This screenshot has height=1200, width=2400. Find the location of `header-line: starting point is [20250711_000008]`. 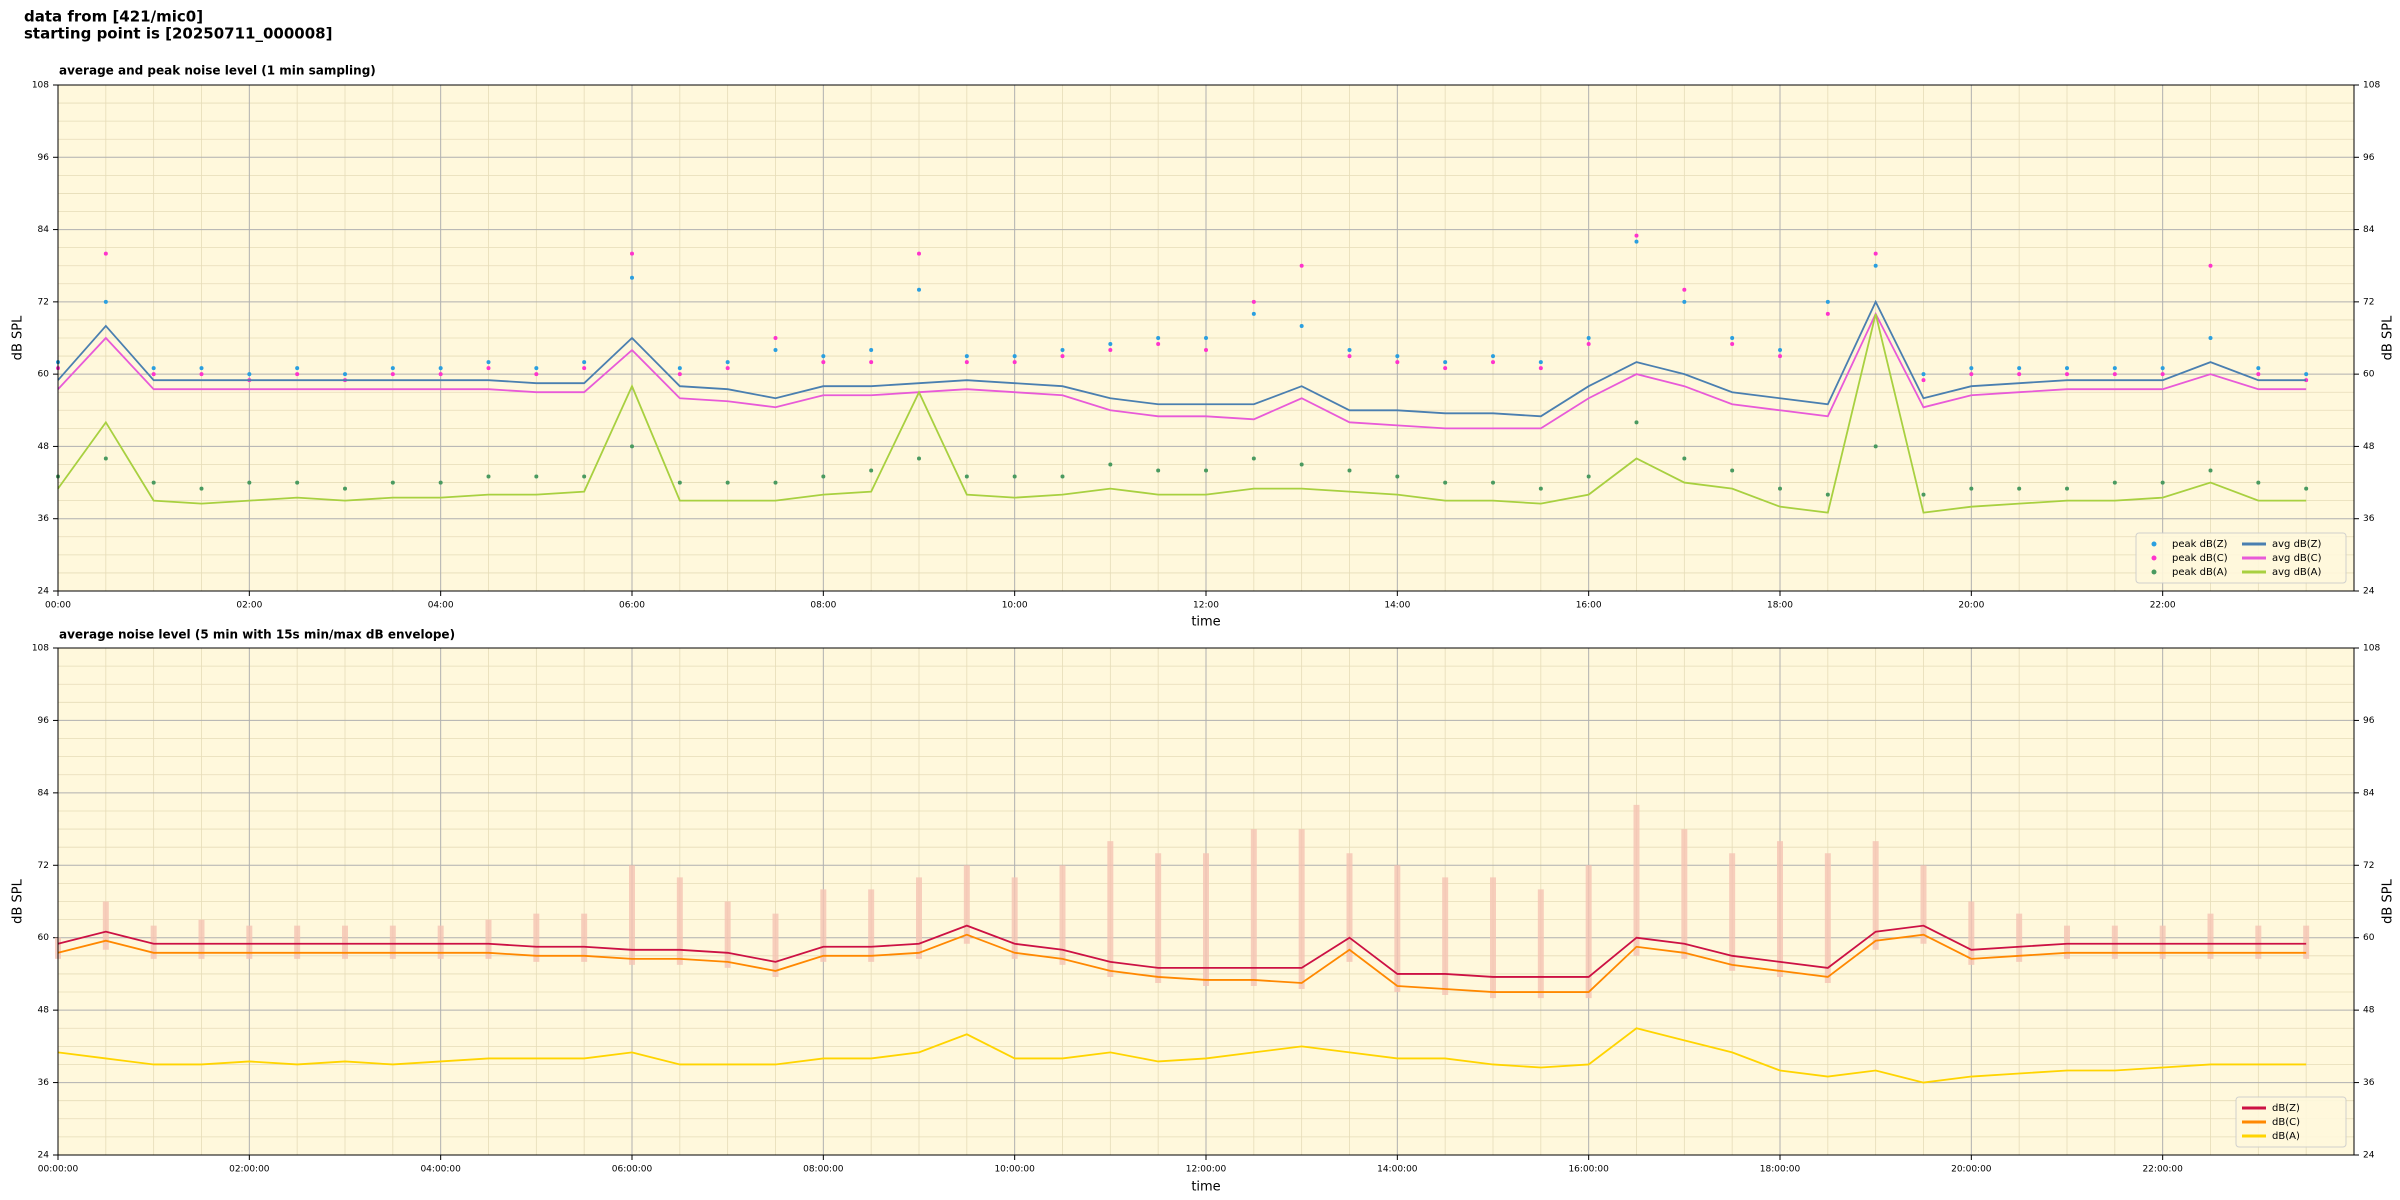

header-line: starting point is [20250711_000008] is located at coordinates (178, 34).